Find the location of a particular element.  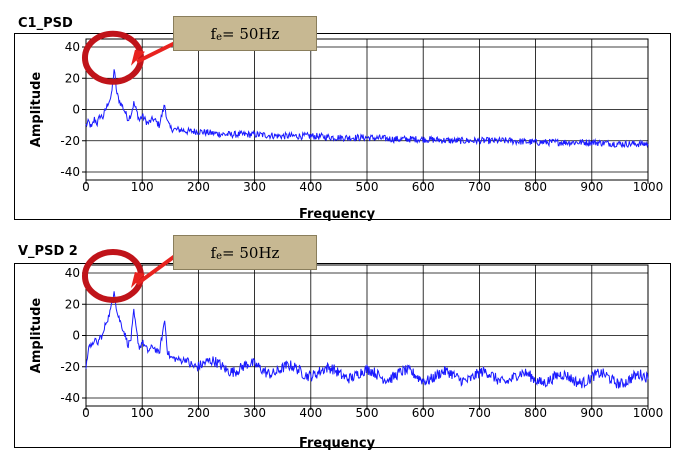

chart-title: V_PSD 2 is located at coordinates (48, 251).